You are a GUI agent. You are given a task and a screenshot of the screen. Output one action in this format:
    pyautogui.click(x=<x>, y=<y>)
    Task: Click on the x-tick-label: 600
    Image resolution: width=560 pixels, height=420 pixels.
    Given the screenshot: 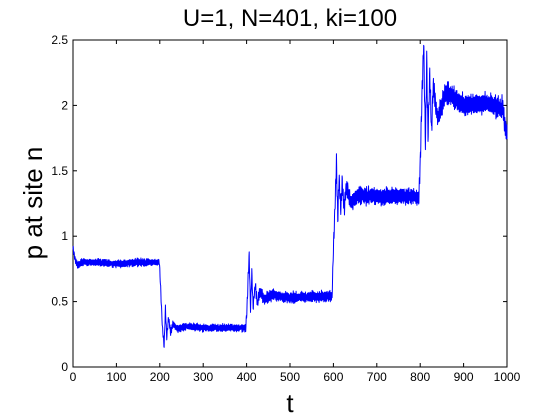 What is the action you would take?
    pyautogui.click(x=333, y=377)
    